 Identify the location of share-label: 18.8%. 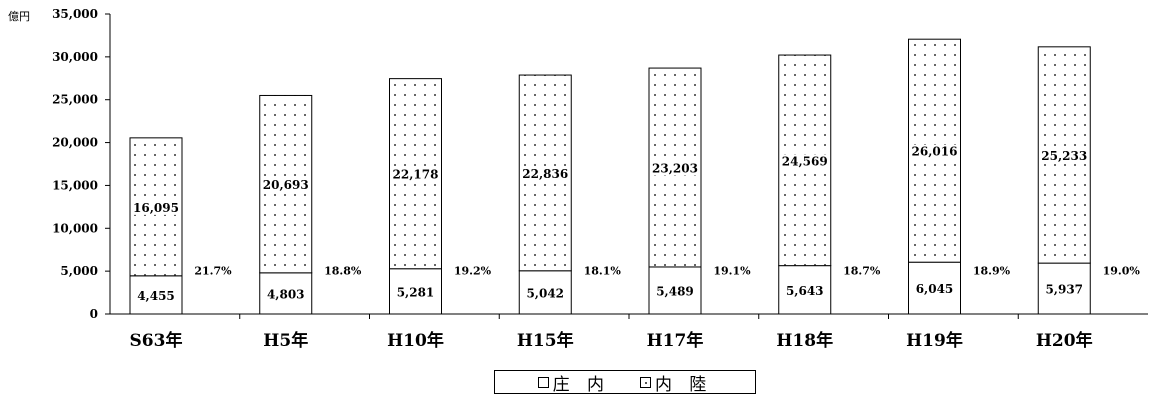
(343, 271).